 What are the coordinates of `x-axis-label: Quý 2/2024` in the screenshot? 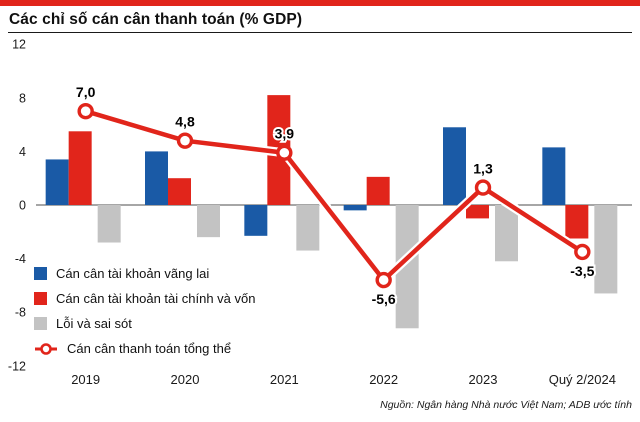 It's located at (582, 379).